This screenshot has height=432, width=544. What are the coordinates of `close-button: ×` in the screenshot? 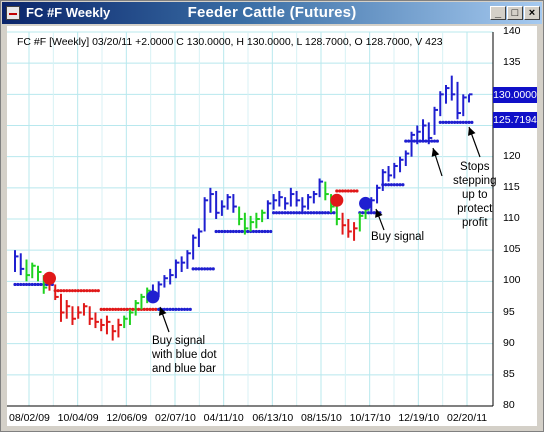 It's located at (532, 13).